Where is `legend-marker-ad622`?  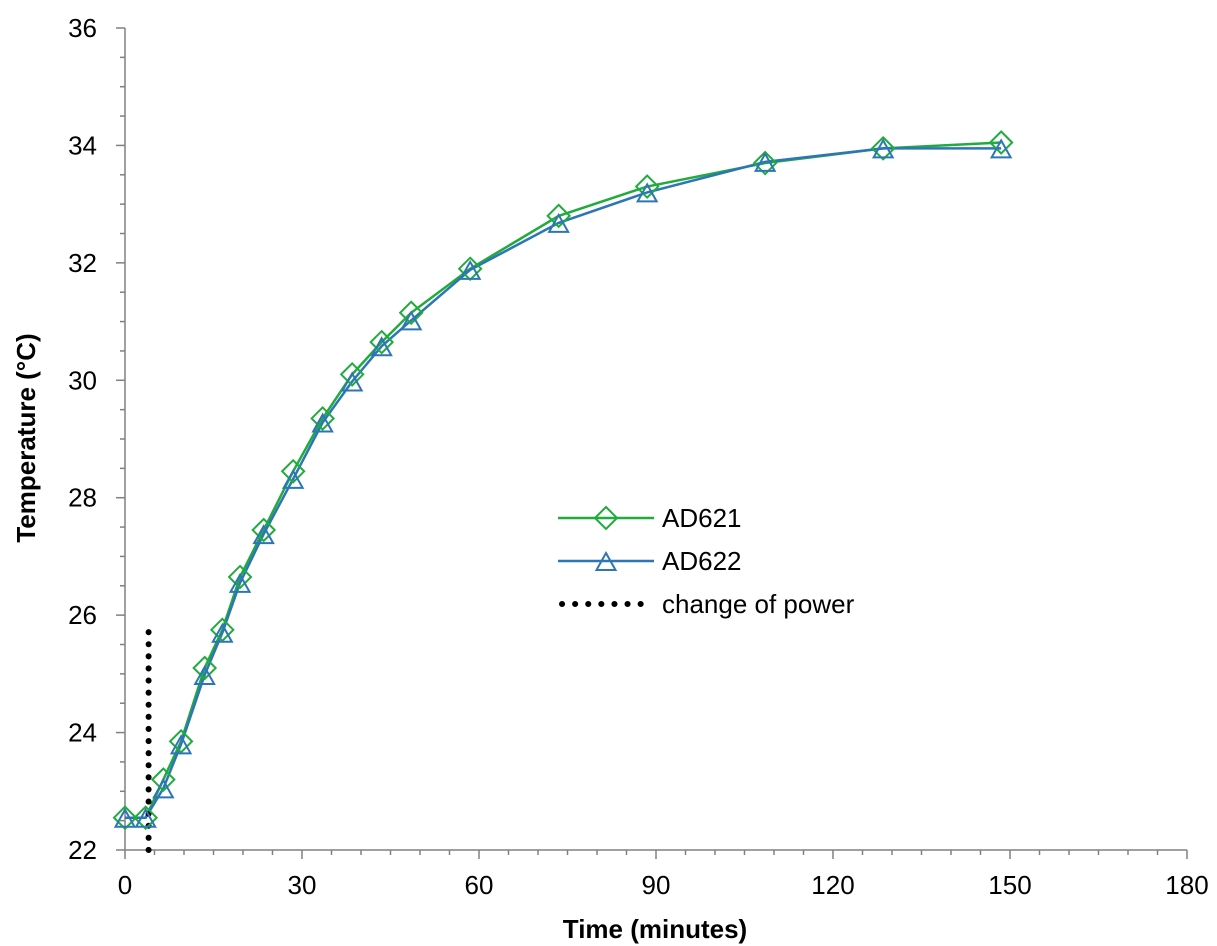
legend-marker-ad622 is located at coordinates (606, 560).